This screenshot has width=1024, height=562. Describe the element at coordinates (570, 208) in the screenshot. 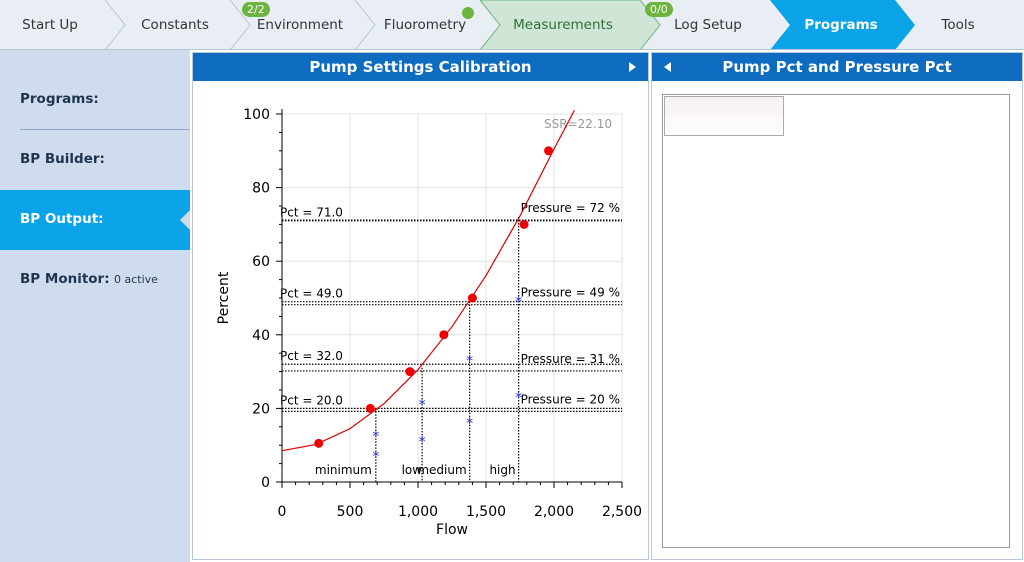

I see `pressure-label: Pressure = 72 %` at that location.